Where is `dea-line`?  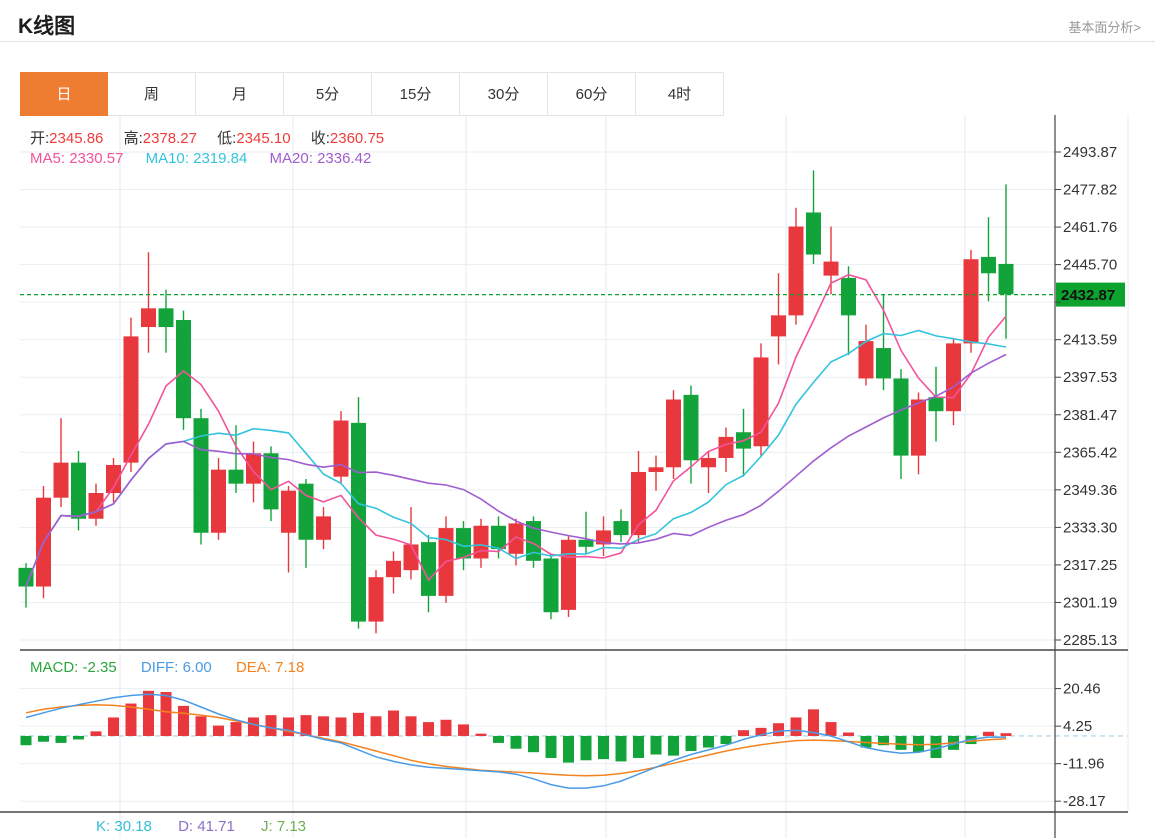
dea-line is located at coordinates (516, 740).